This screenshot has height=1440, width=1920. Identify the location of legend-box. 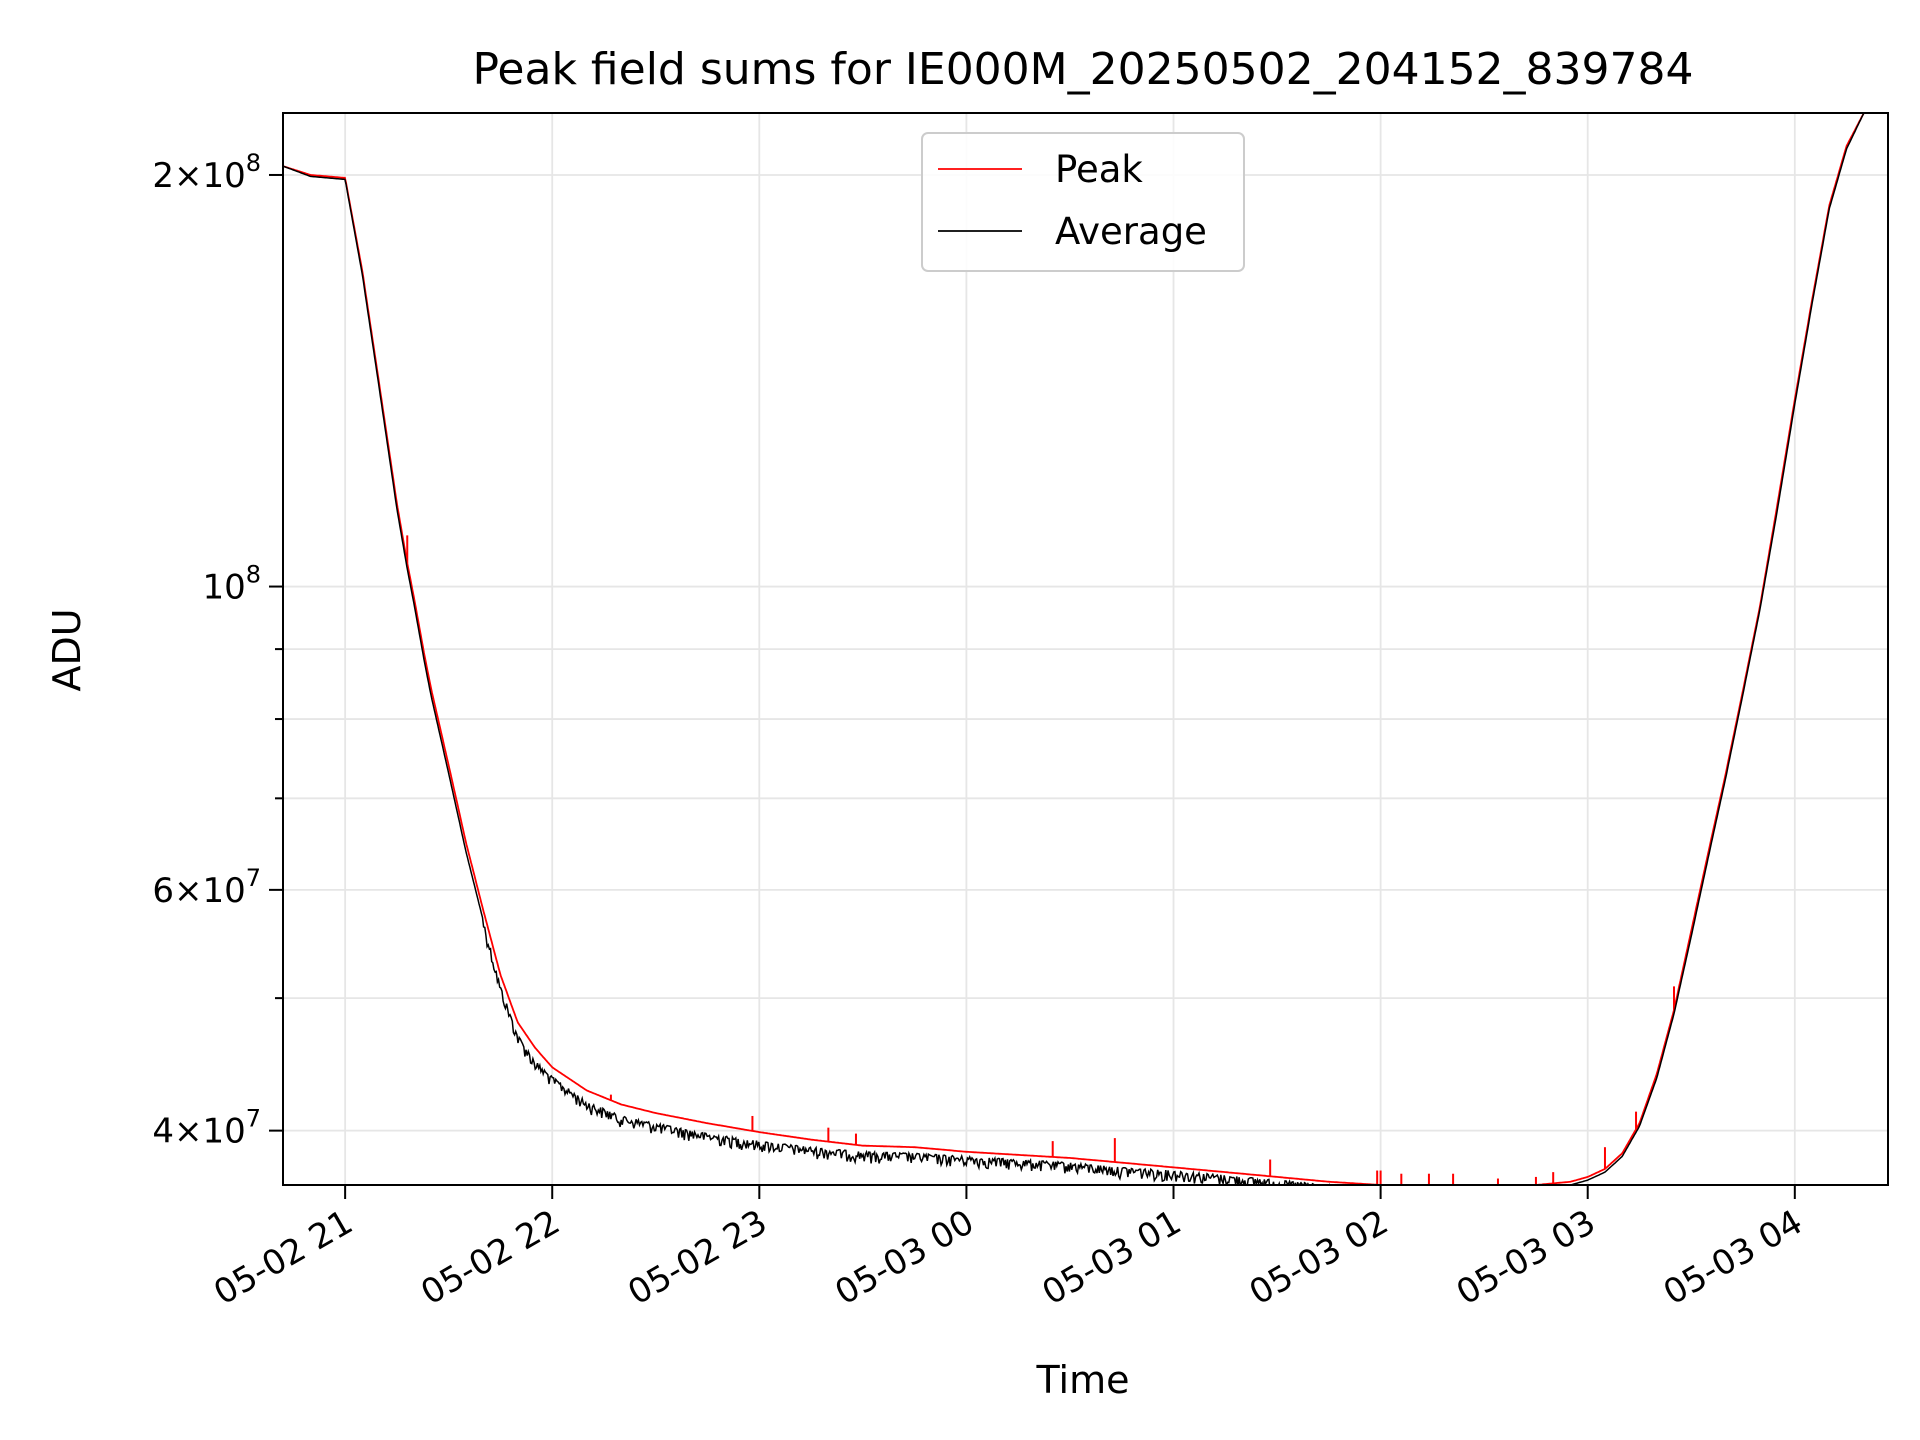
(1083, 202).